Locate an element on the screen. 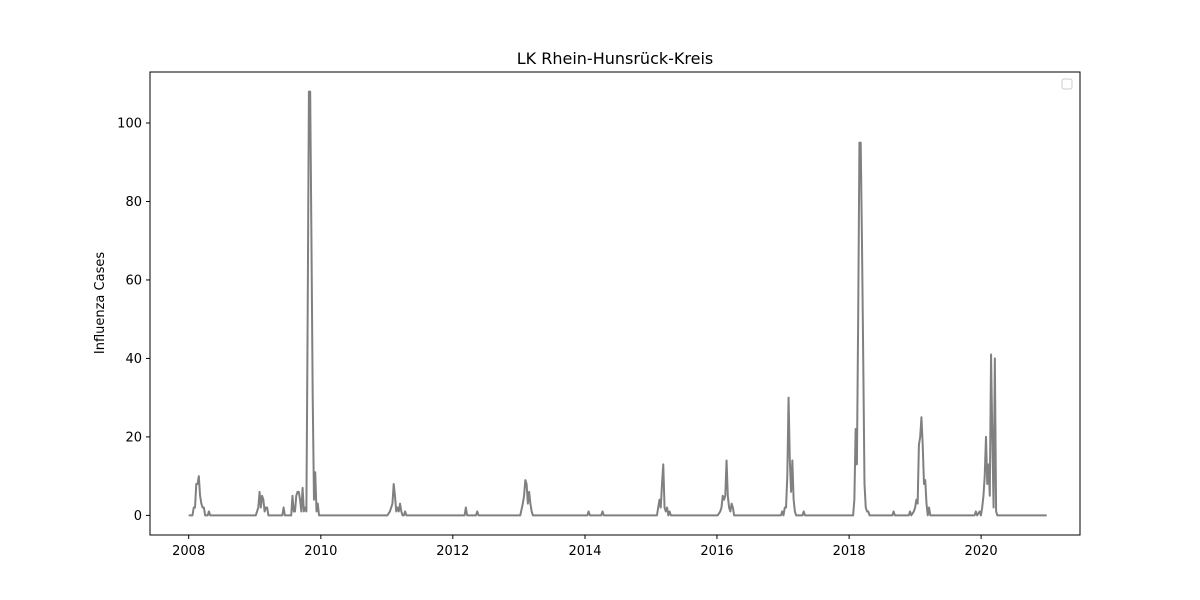  y-tick-label: 0 is located at coordinates (138, 516).